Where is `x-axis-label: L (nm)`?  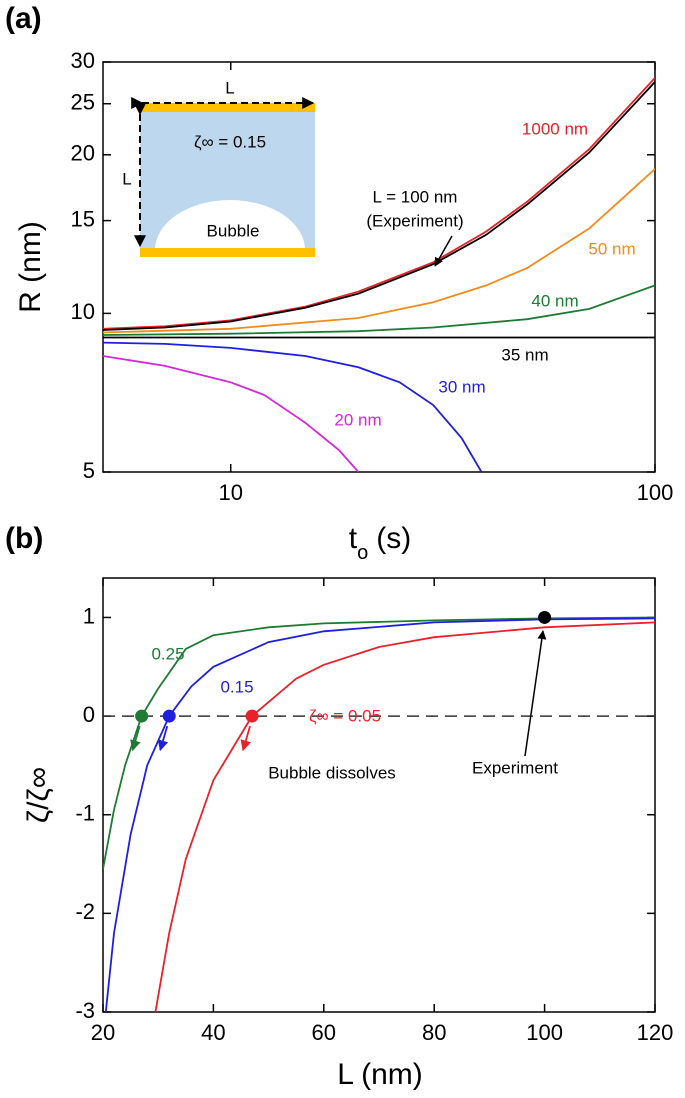 x-axis-label: L (nm) is located at coordinates (380, 1074).